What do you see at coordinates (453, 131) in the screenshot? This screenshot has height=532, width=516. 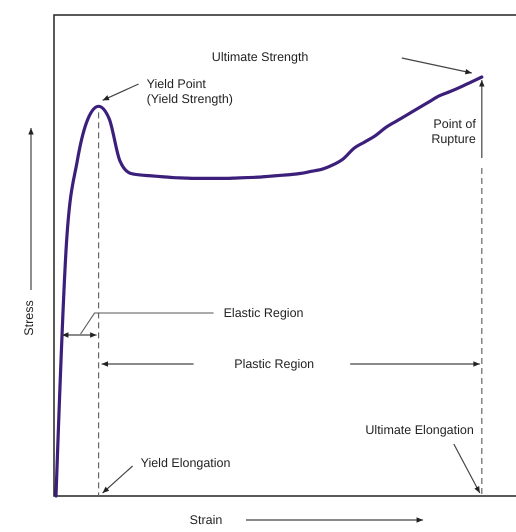 I see `annotation: Point of Rupture` at bounding box center [453, 131].